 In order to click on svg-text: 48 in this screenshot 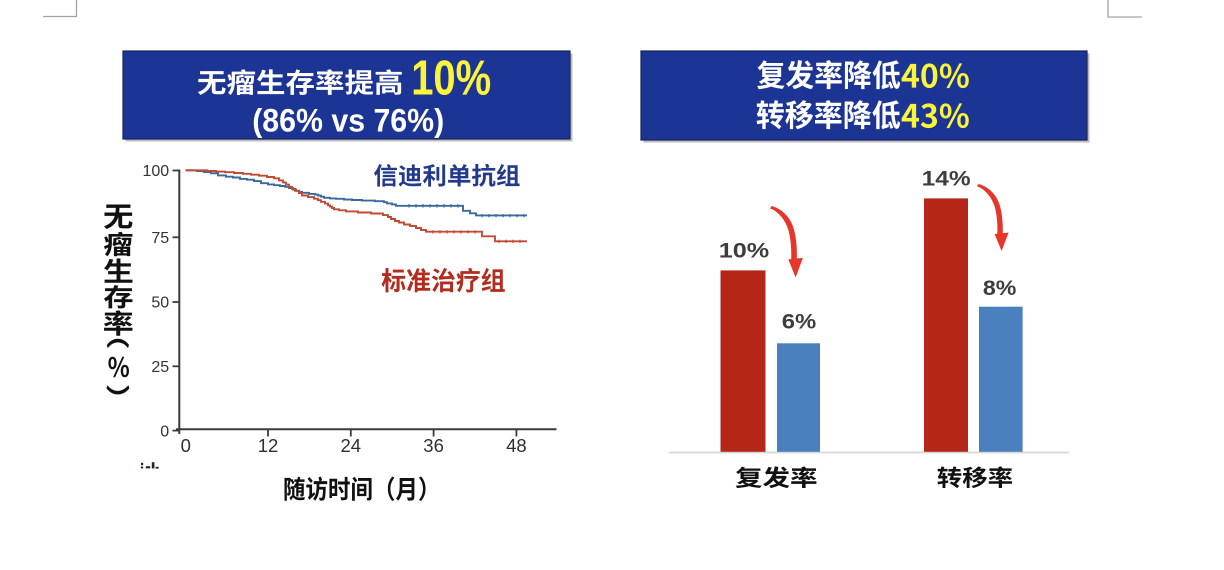, I will do `click(516, 445)`.